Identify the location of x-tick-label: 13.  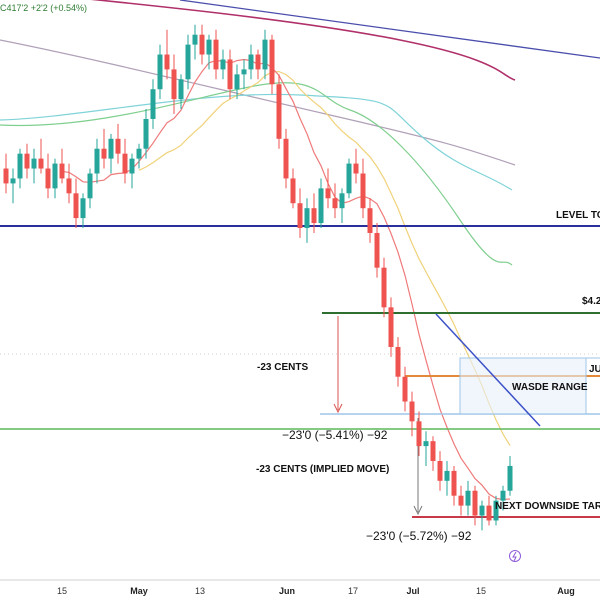
(200, 591).